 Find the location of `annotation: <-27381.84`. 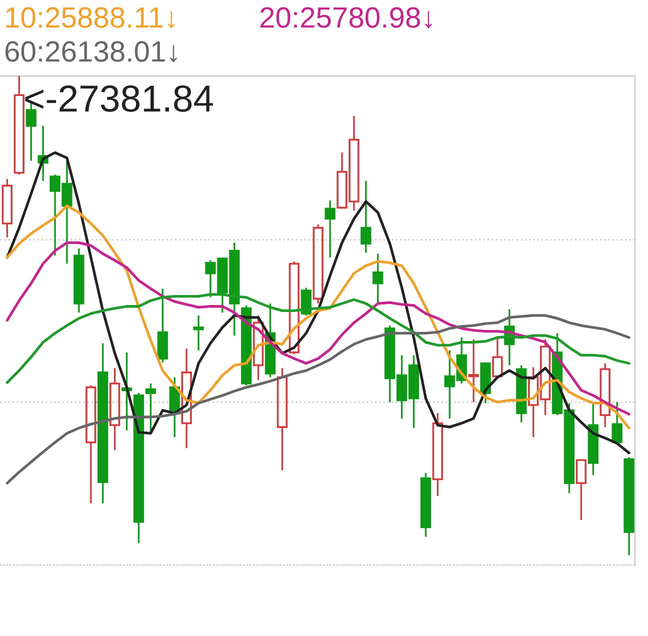

annotation: <-27381.84 is located at coordinates (119, 98).